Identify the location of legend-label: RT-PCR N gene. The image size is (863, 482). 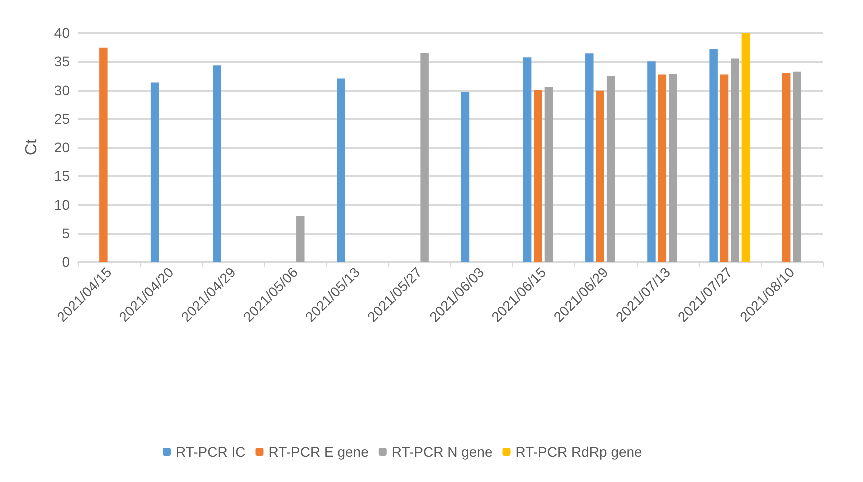
(442, 452).